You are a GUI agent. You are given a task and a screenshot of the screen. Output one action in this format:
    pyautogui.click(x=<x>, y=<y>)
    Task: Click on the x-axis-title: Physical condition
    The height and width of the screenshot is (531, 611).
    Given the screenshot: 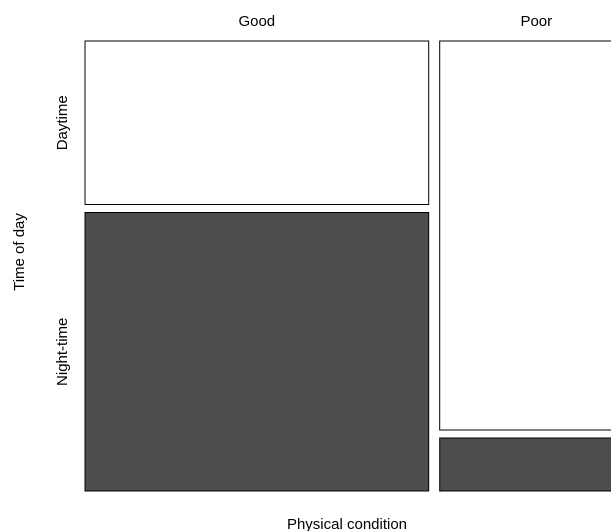 What is the action you would take?
    pyautogui.click(x=347, y=523)
    